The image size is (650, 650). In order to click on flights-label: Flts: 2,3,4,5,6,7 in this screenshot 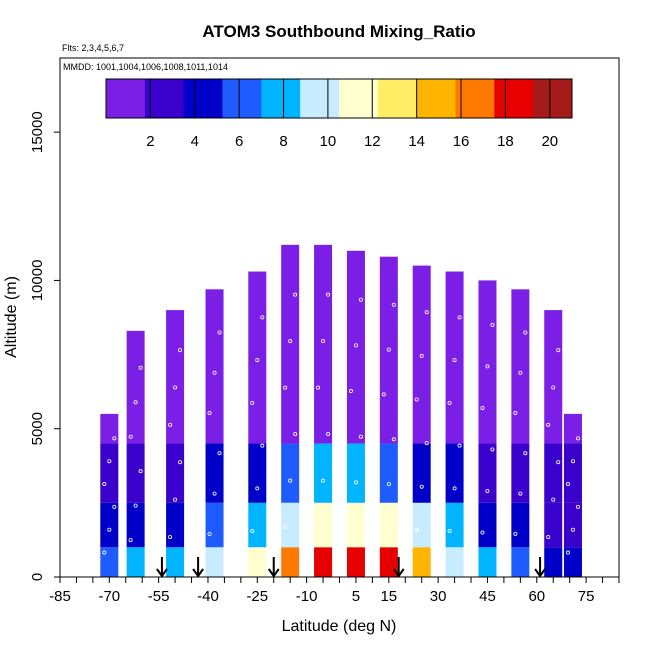, I will do `click(93, 48)`.